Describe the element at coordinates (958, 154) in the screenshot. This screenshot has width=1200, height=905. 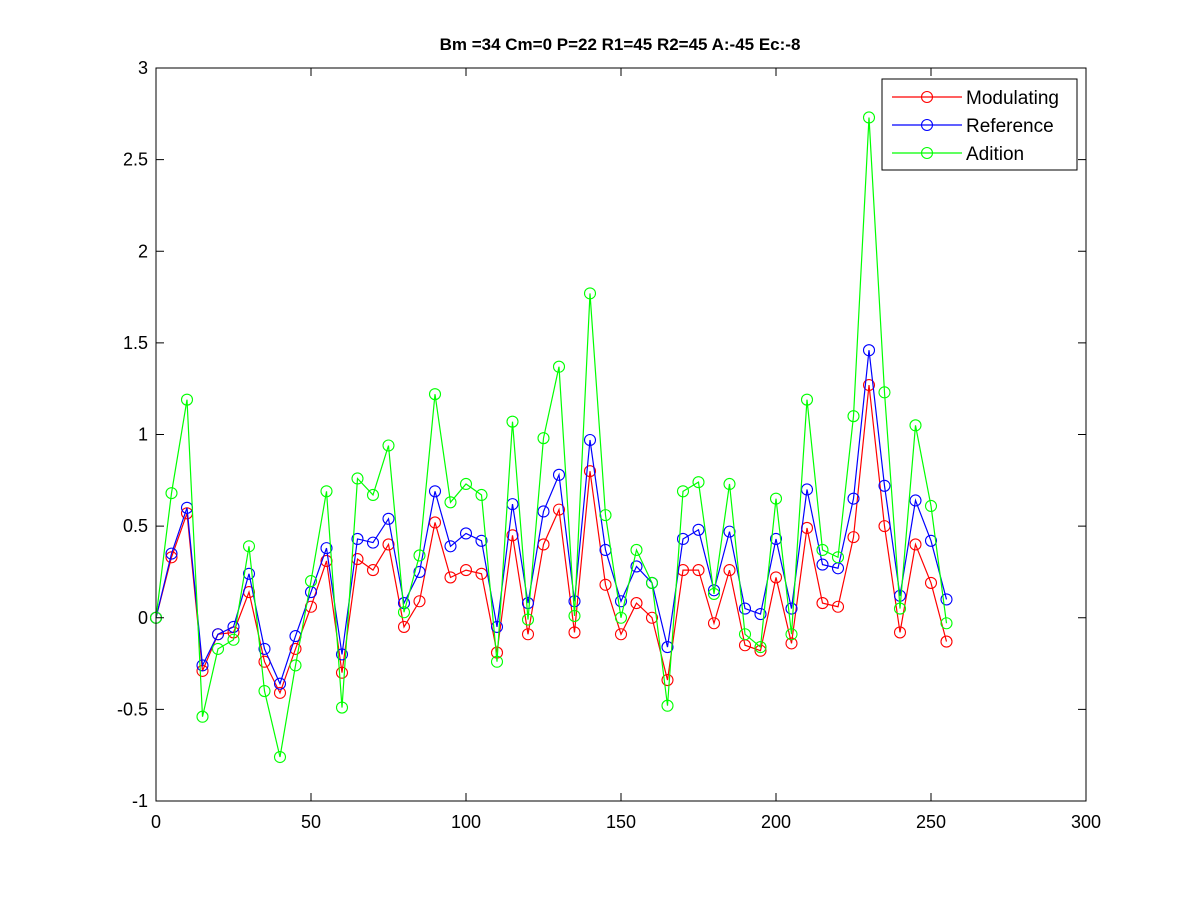
I see `legend-item-adition: Adition` at that location.